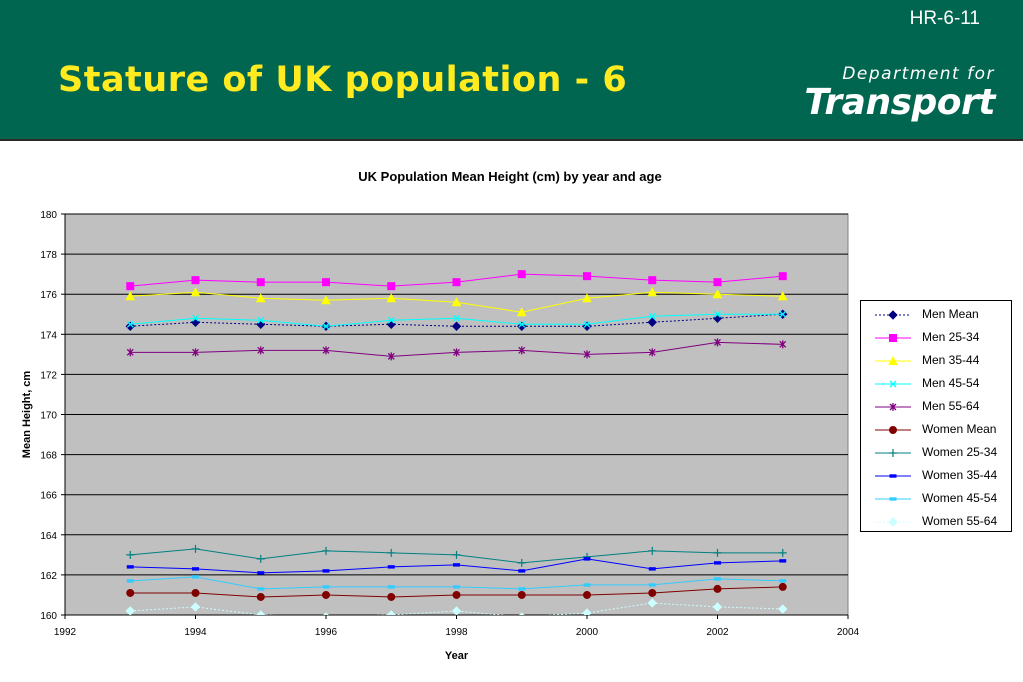  I want to click on x-tick-label: 1998, so click(456, 632).